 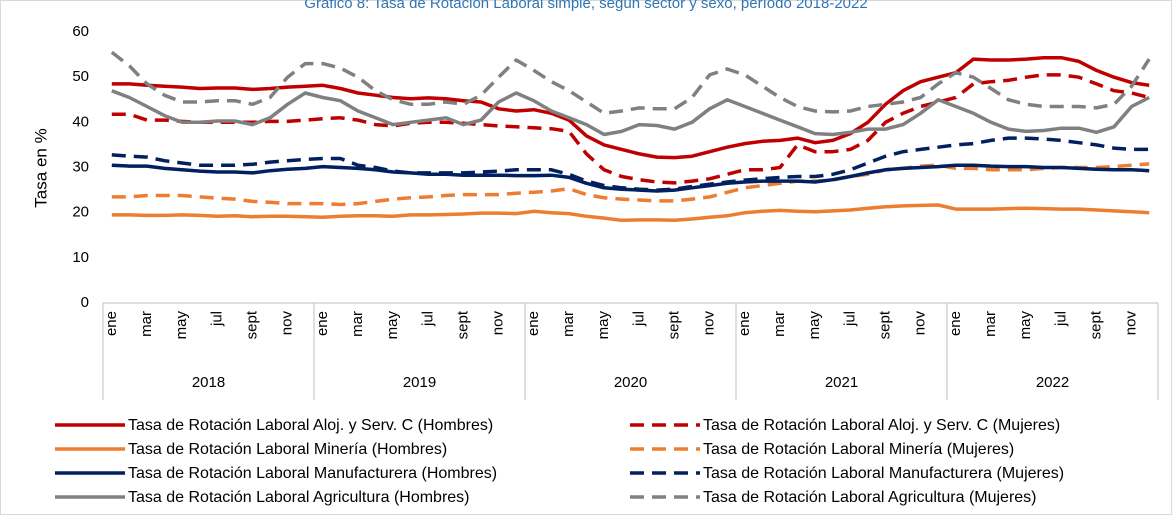 I want to click on year-label: 2019, so click(x=419, y=382).